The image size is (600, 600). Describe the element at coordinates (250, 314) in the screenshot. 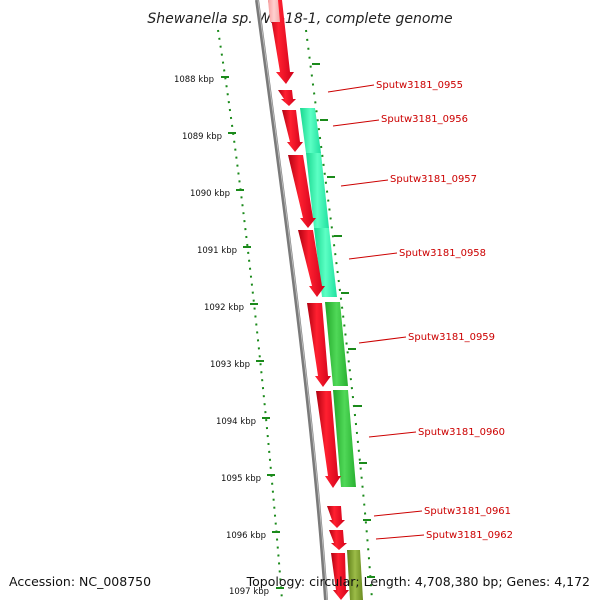

I see `scale-track` at that location.